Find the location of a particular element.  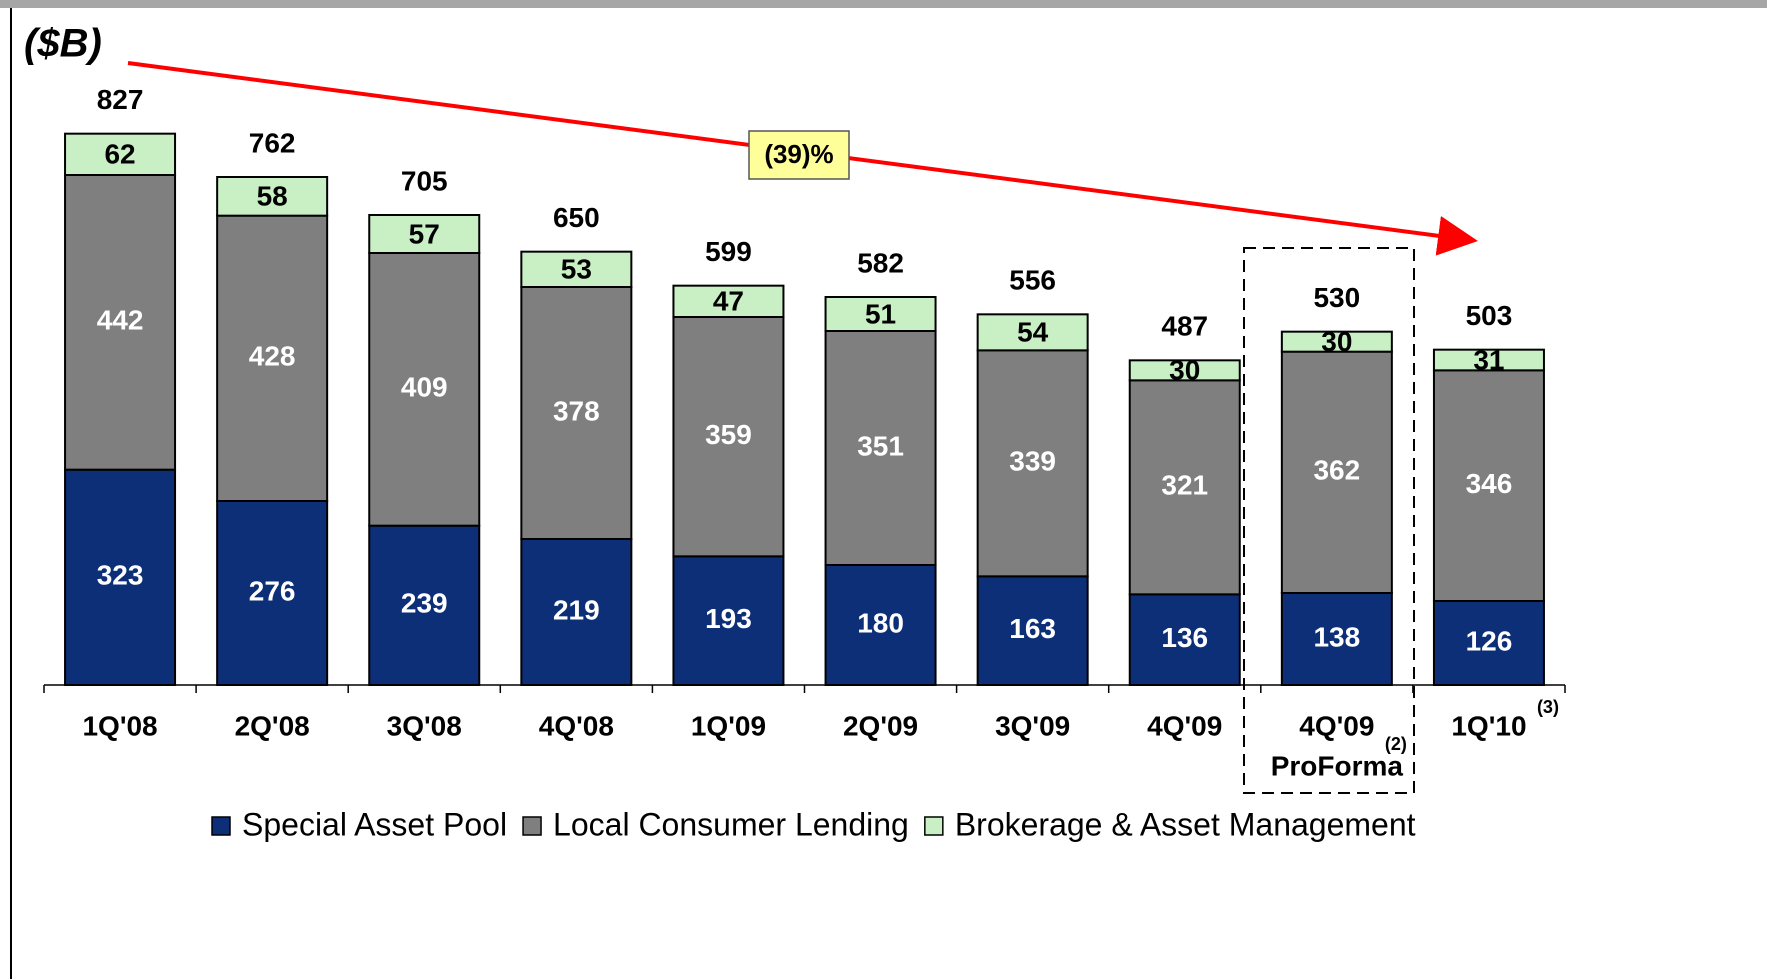

total-label: 503 is located at coordinates (1489, 315).